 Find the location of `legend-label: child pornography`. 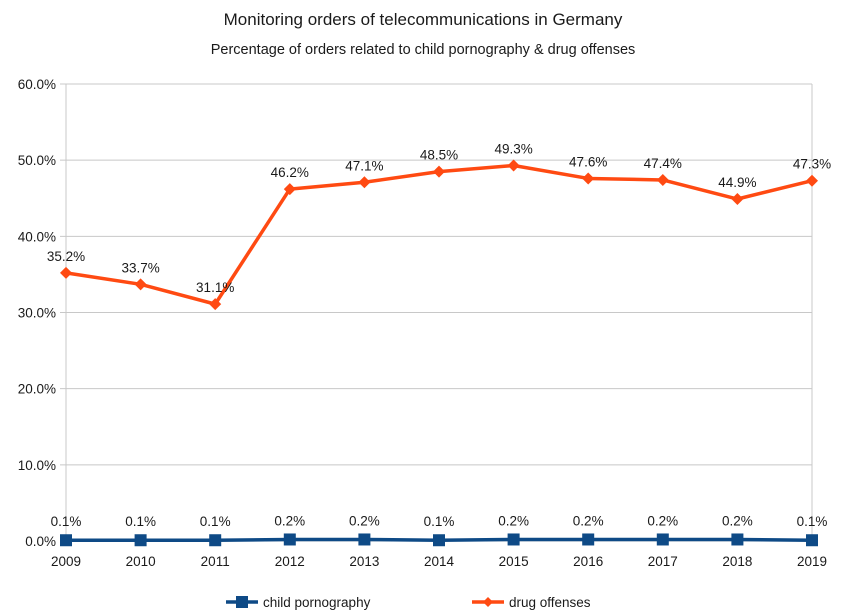

legend-label: child pornography is located at coordinates (317, 602).